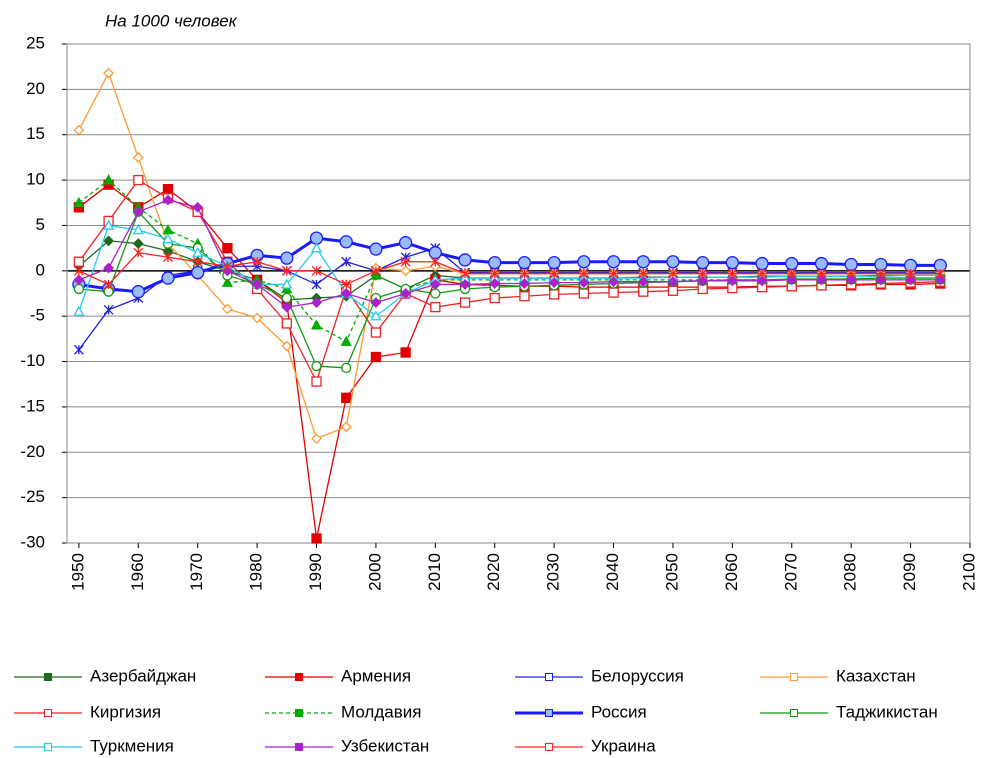 This screenshot has width=984, height=758. I want to click on x-tick-label: 2060, so click(731, 572).